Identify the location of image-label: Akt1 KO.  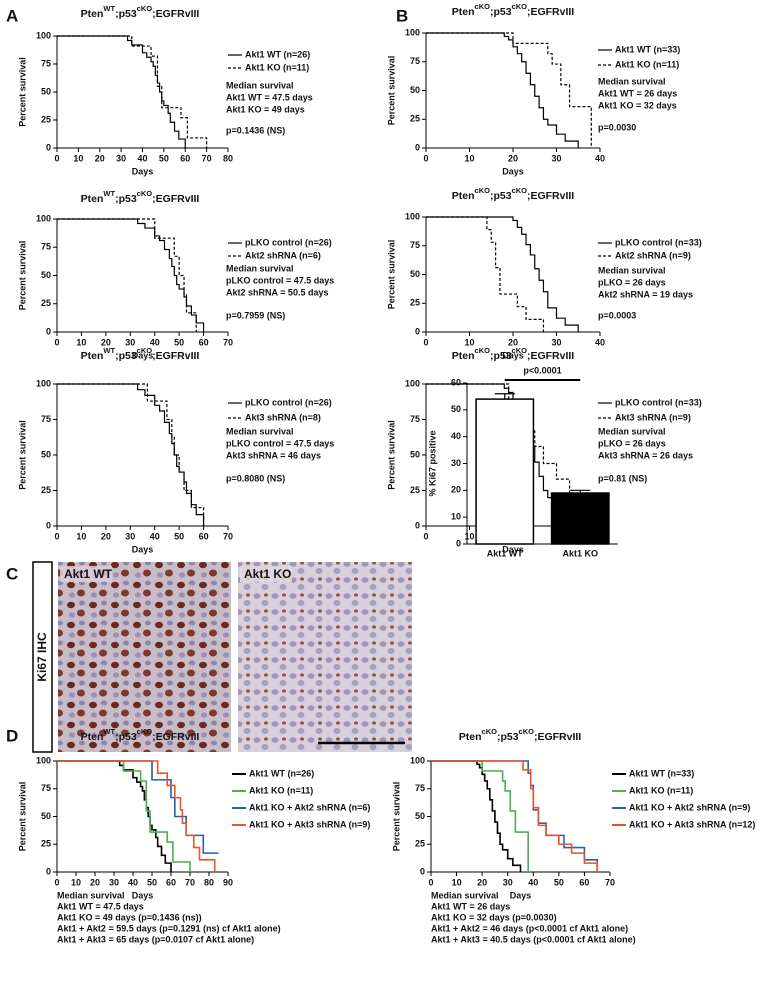
(267, 574).